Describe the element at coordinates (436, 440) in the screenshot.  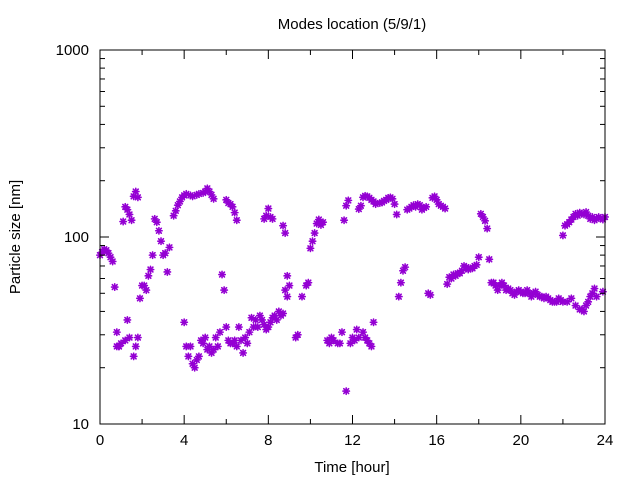
I see `x-tick-label: 16` at that location.